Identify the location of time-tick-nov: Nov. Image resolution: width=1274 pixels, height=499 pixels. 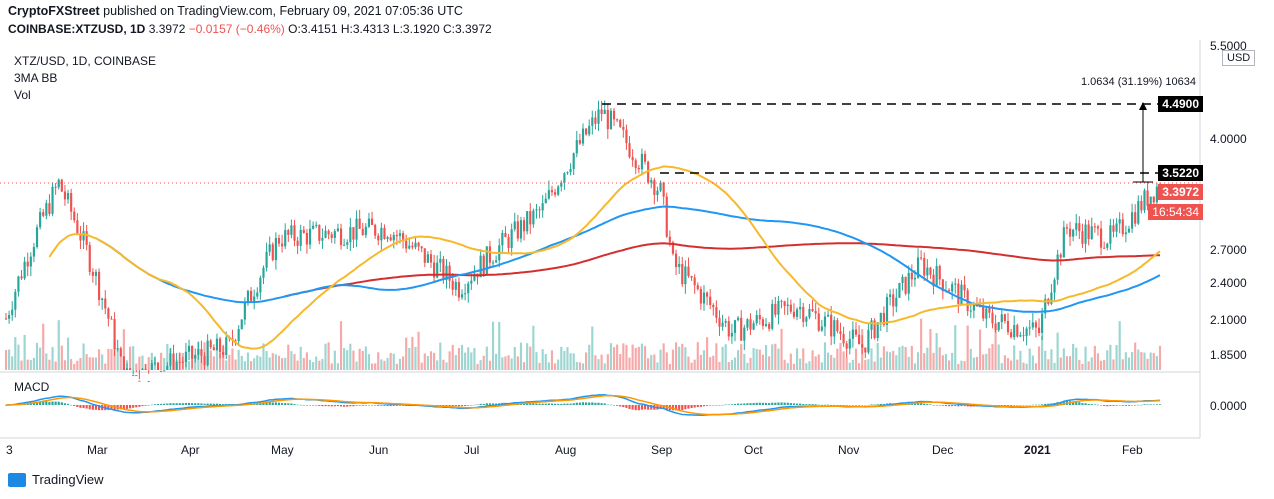
(848, 450).